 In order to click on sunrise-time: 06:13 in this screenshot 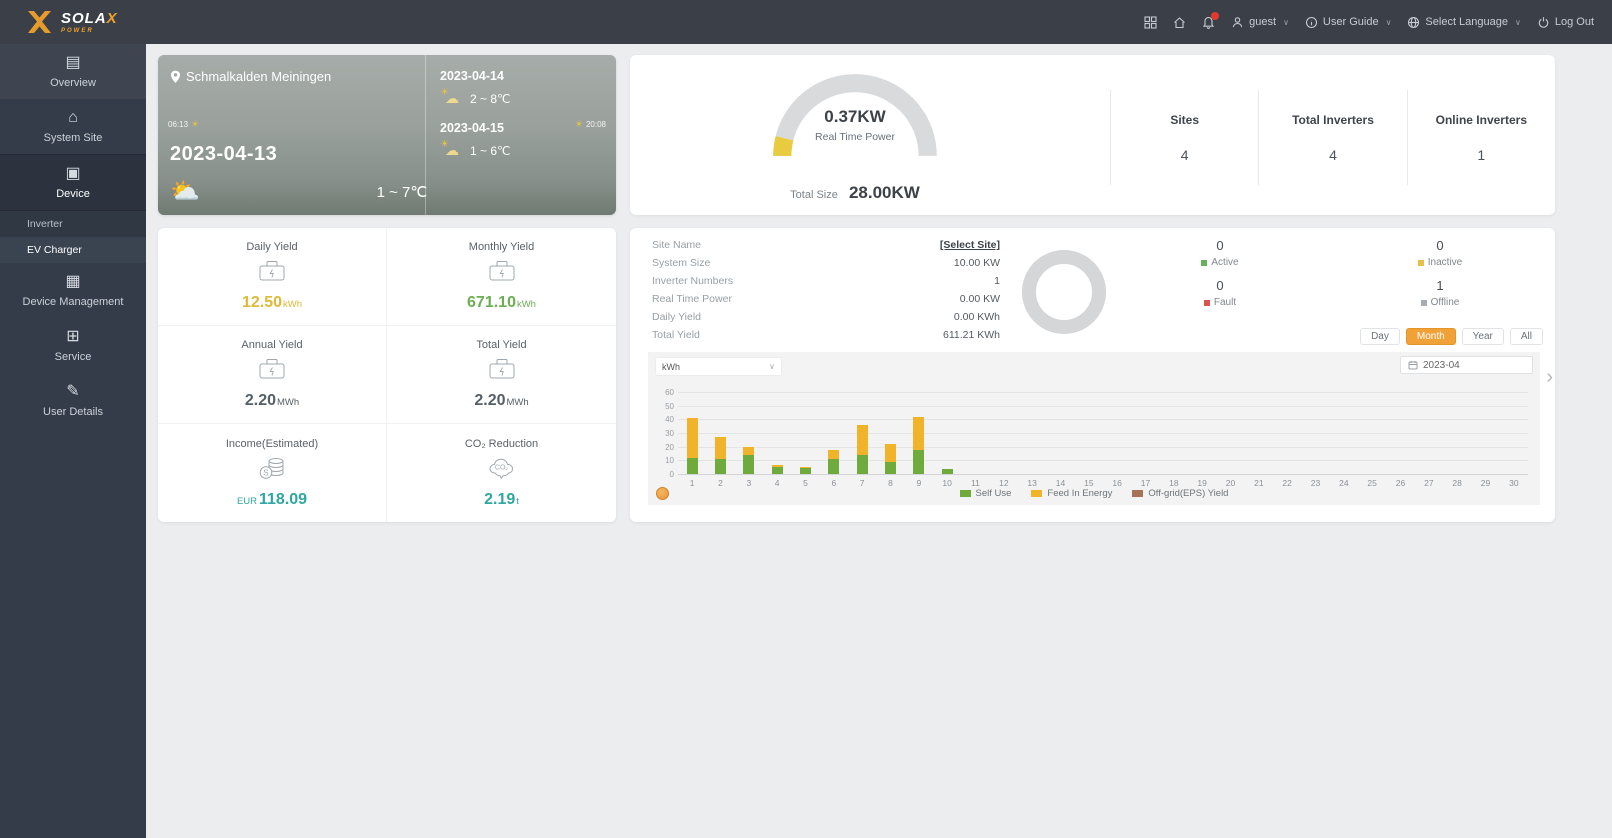, I will do `click(178, 124)`.